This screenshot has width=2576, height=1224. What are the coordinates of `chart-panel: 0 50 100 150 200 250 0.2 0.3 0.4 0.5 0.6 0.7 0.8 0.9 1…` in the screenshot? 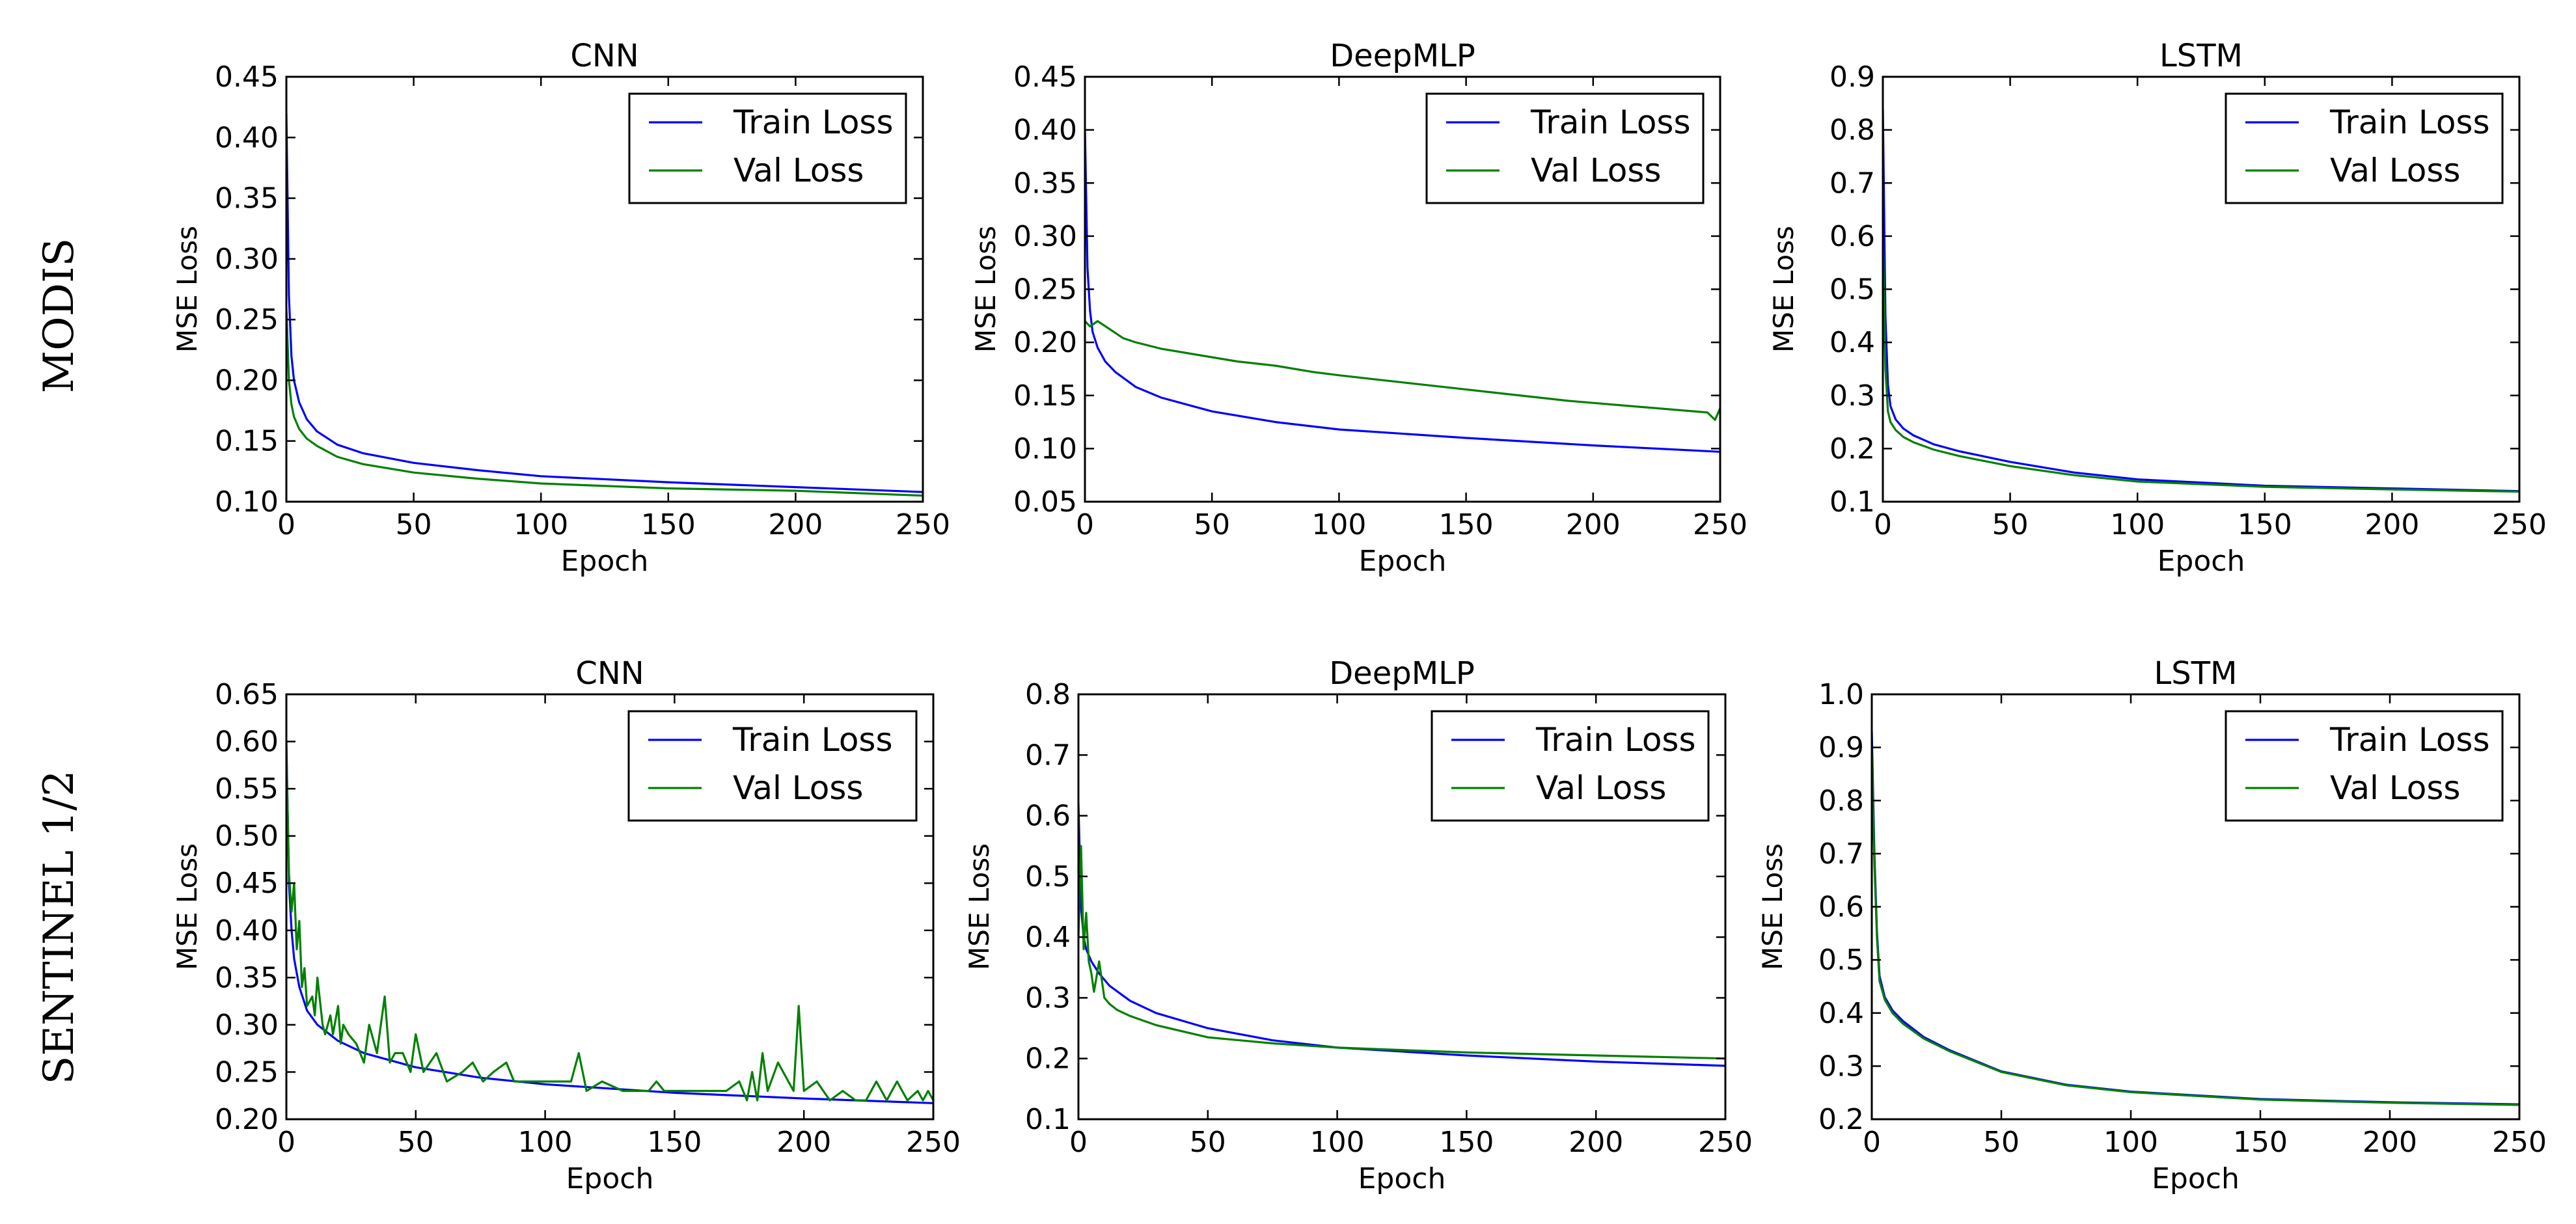 It's located at (2152, 925).